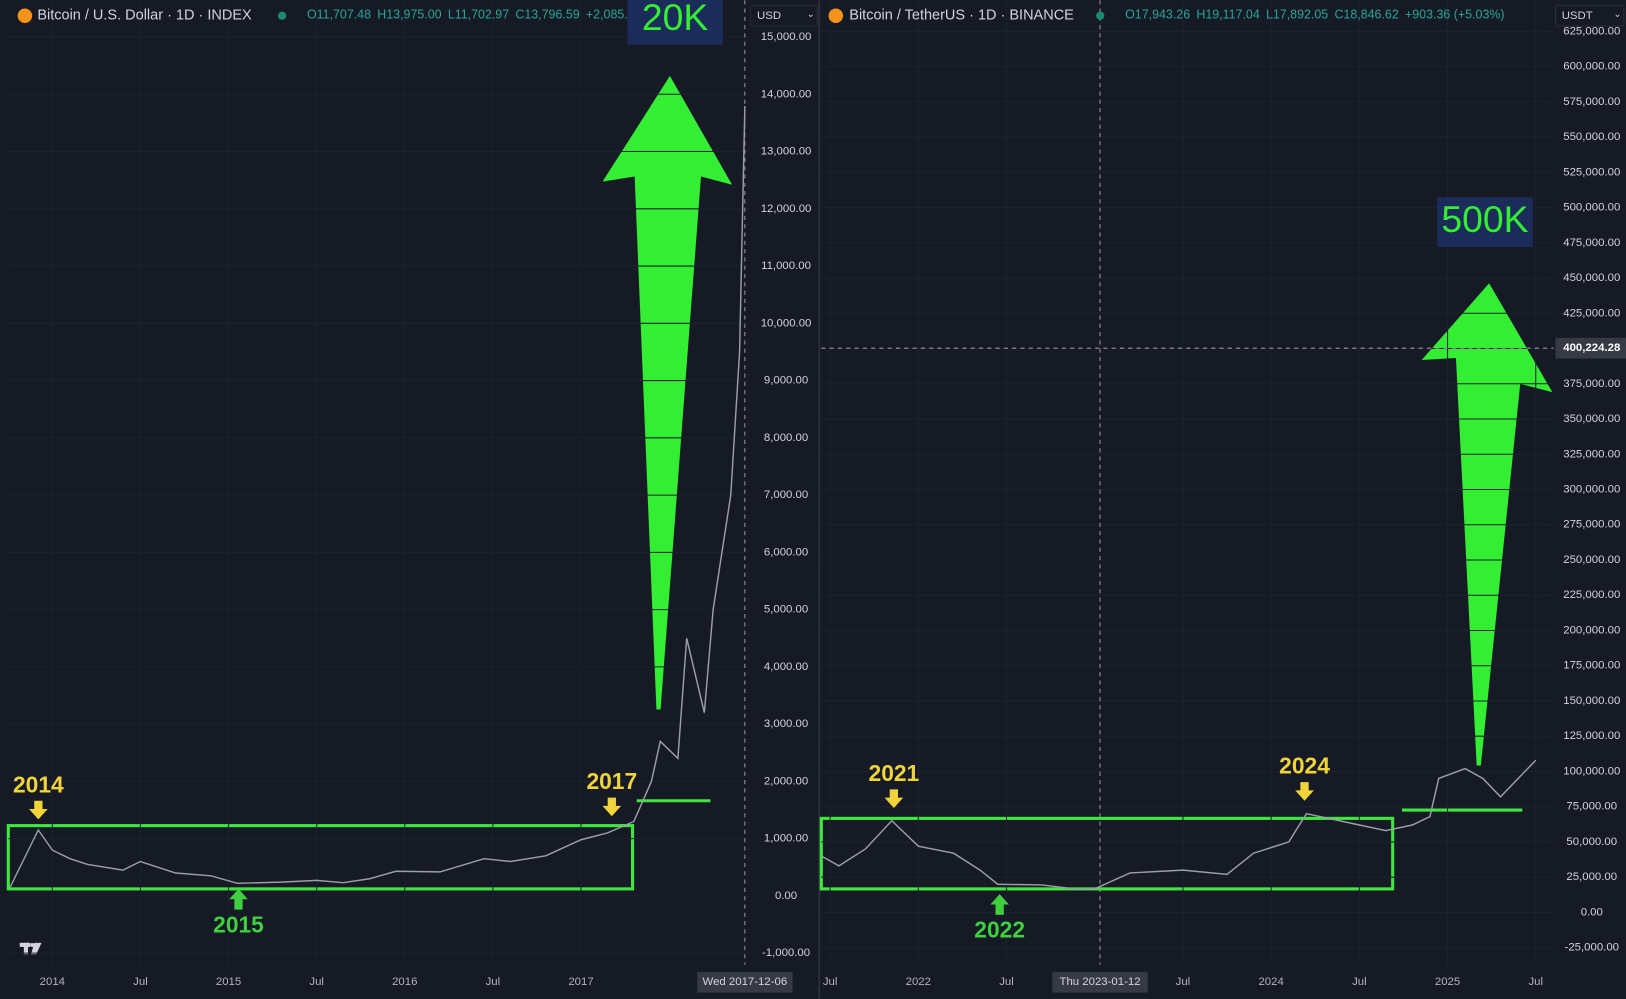  I want to click on ohlc-value: O17,943.26, so click(1157, 15).